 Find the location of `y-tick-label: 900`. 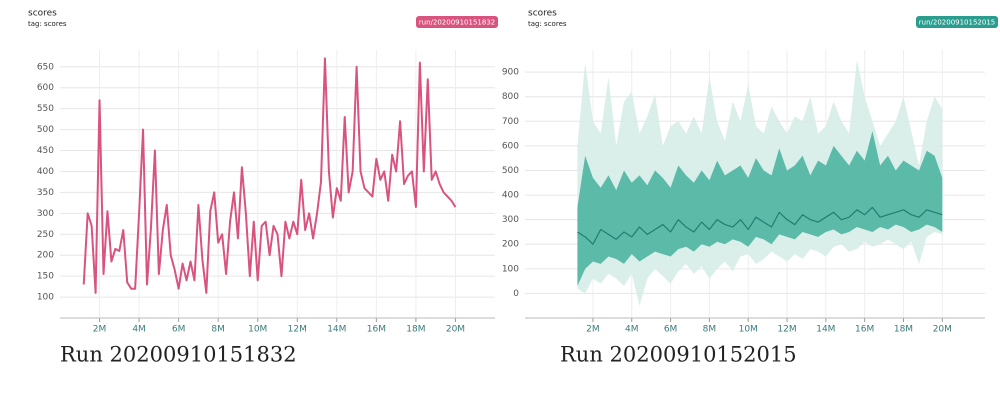

y-tick-label: 900 is located at coordinates (510, 73).